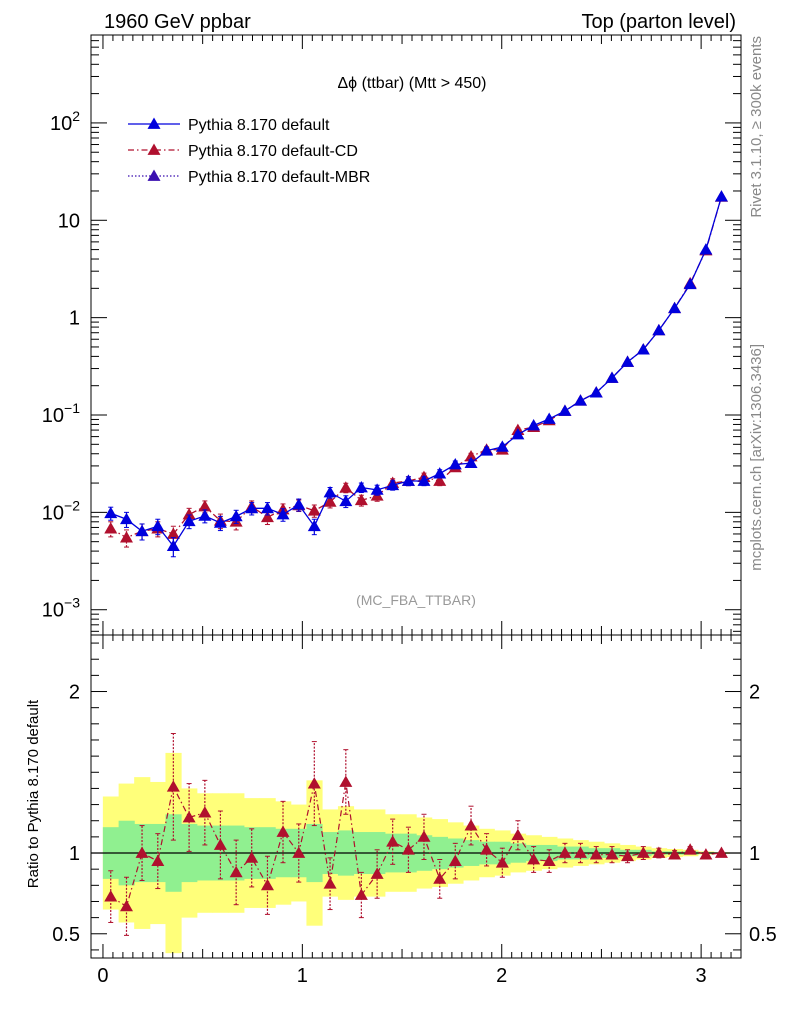 The width and height of the screenshot is (786, 1024). I want to click on legend-label: Pythia 8.170 default-MBR, so click(279, 177).